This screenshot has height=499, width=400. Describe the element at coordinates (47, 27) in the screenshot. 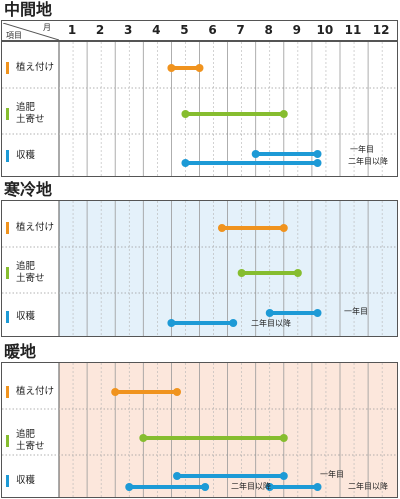

I see `header-month-label: 月` at that location.